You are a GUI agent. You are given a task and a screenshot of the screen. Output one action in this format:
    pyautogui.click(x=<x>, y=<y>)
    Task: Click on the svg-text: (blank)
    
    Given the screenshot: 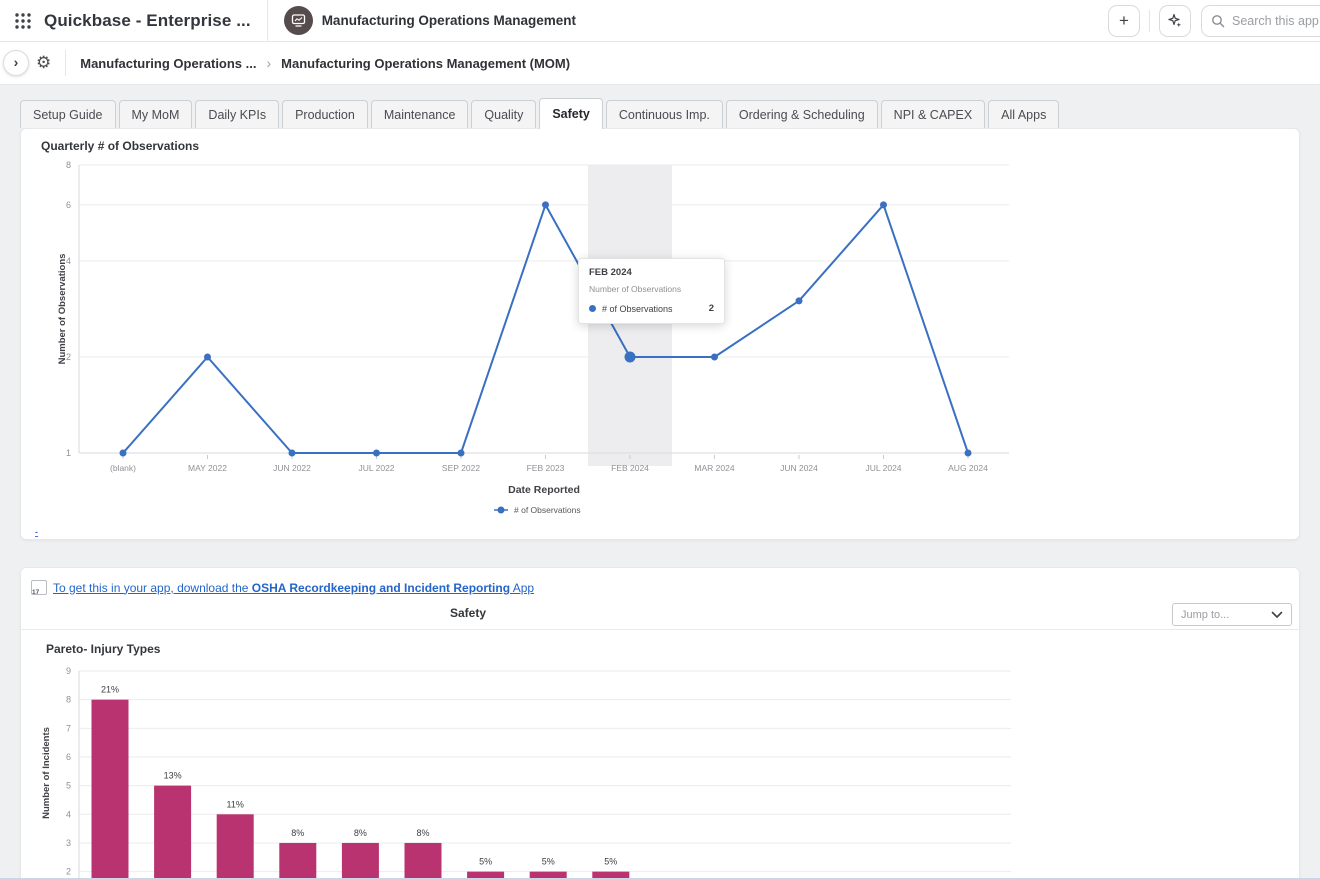 What is the action you would take?
    pyautogui.click(x=123, y=468)
    